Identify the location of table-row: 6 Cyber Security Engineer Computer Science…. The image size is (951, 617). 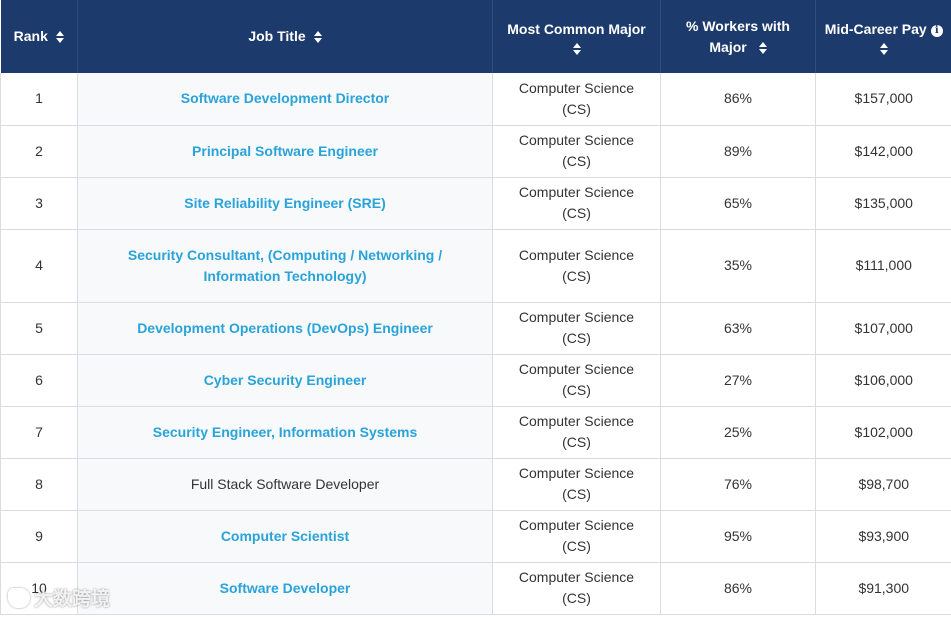
(475, 380).